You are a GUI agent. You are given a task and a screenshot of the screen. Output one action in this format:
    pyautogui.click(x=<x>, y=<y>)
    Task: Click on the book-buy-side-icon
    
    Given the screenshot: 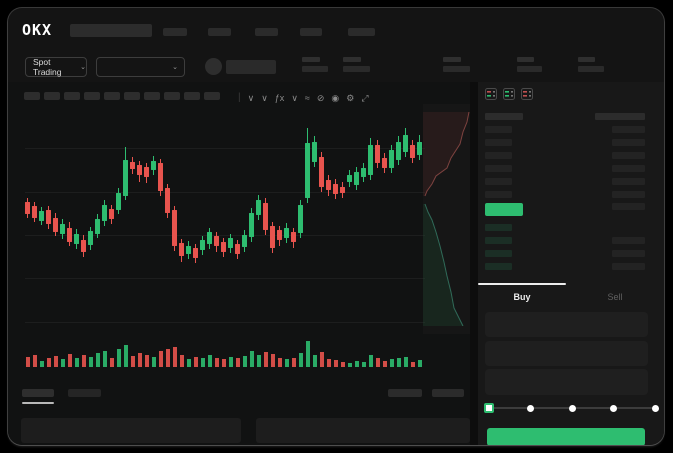 What is the action you would take?
    pyautogui.click(x=509, y=94)
    